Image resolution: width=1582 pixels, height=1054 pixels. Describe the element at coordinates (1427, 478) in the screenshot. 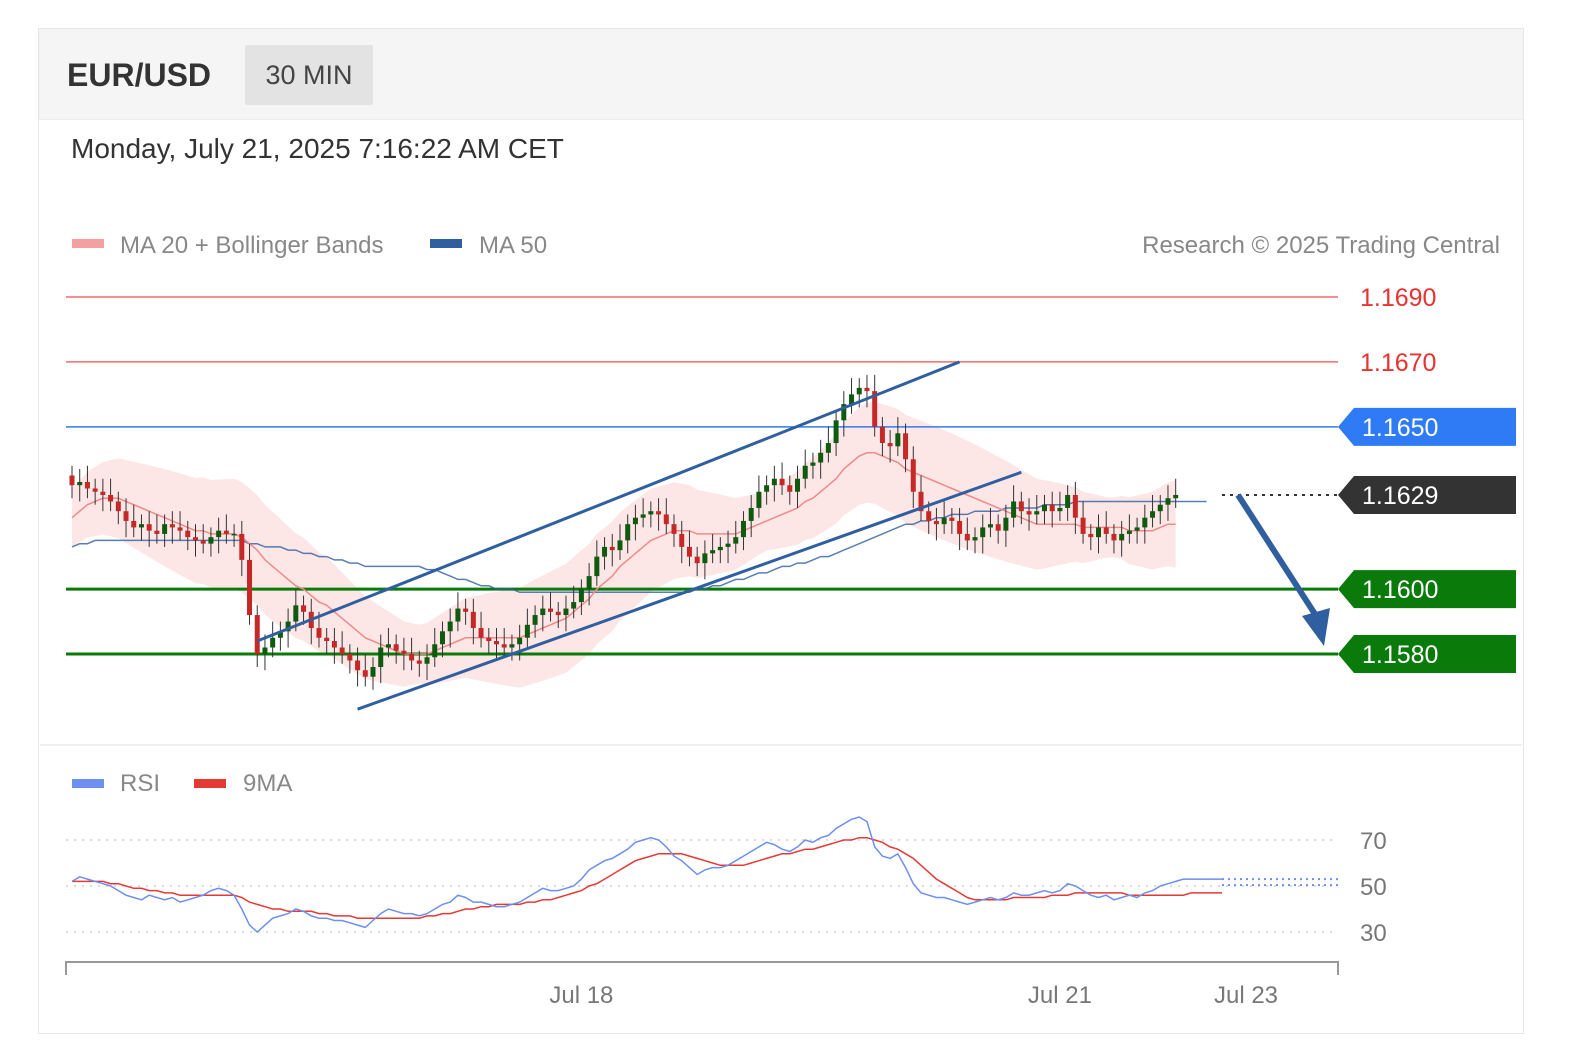

I see `level-tags: 1.1690 1.1670 1.1650 1.1629 1.1600 1.1580` at that location.